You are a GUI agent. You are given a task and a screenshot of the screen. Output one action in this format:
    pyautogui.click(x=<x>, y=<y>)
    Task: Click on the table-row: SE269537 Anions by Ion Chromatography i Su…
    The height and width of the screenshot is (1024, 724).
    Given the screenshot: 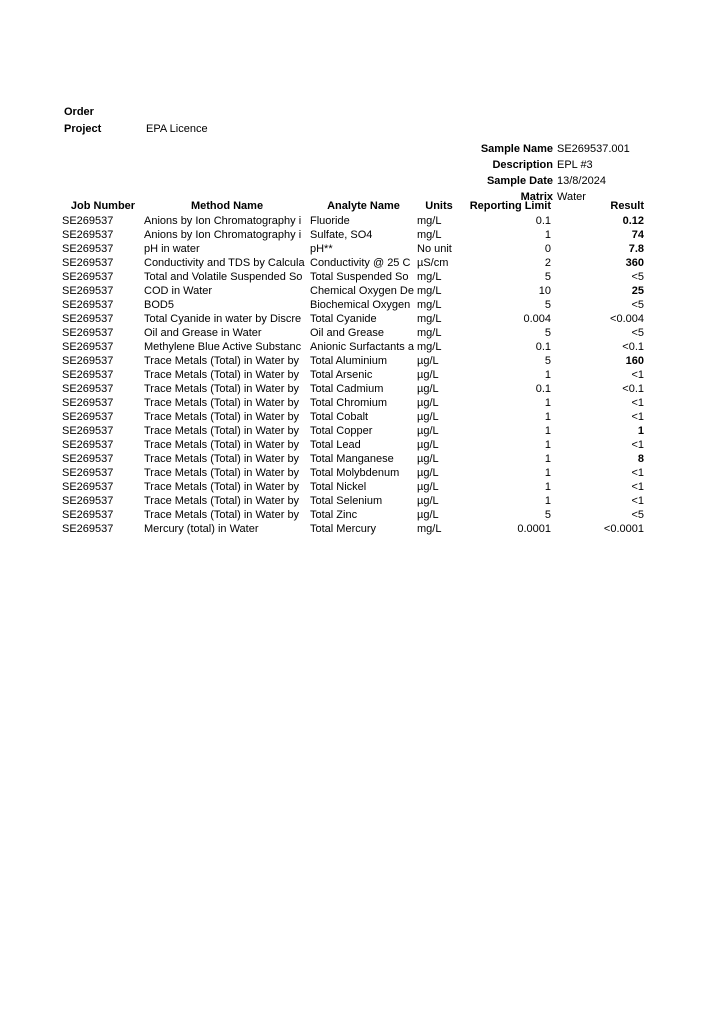 What is the action you would take?
    pyautogui.click(x=353, y=235)
    